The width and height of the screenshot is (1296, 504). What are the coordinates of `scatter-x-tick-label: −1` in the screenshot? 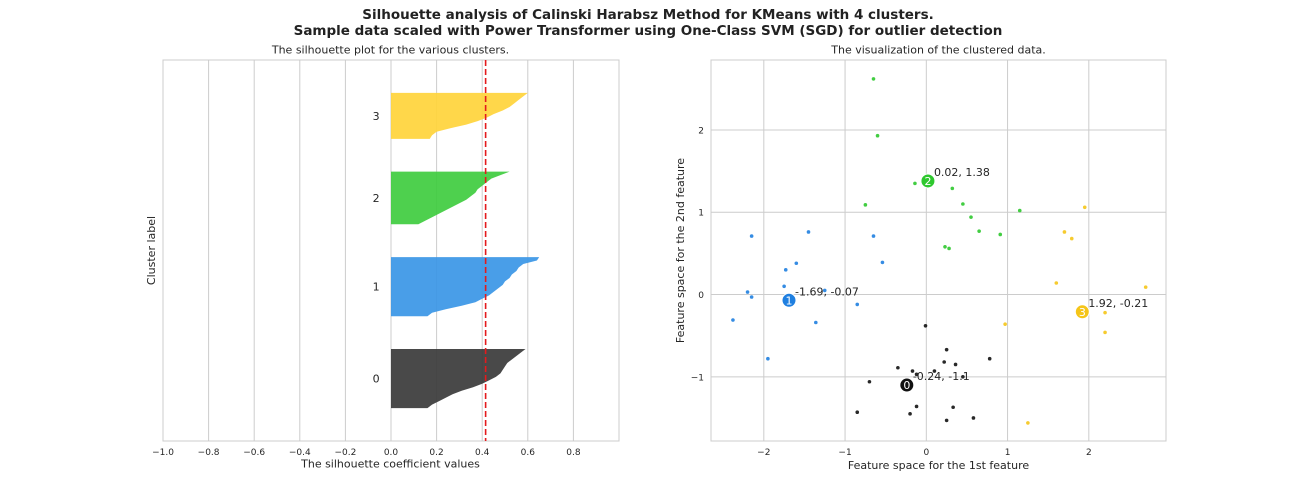 It's located at (844, 453).